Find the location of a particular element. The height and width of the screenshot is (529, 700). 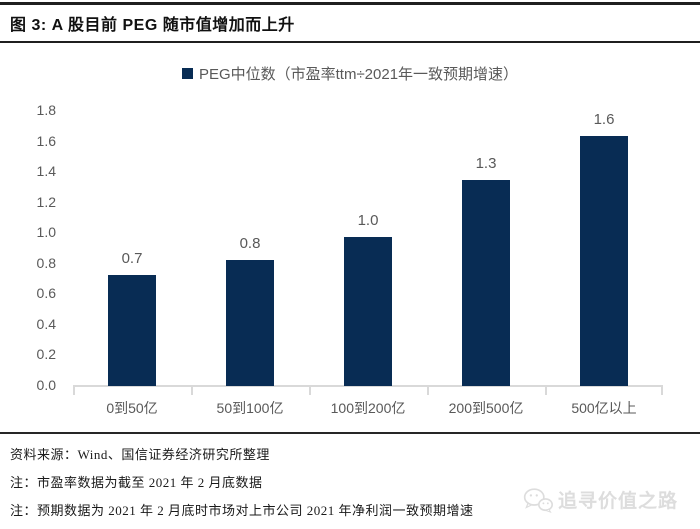

x-axis-category-label: 100到200亿 is located at coordinates (368, 408).